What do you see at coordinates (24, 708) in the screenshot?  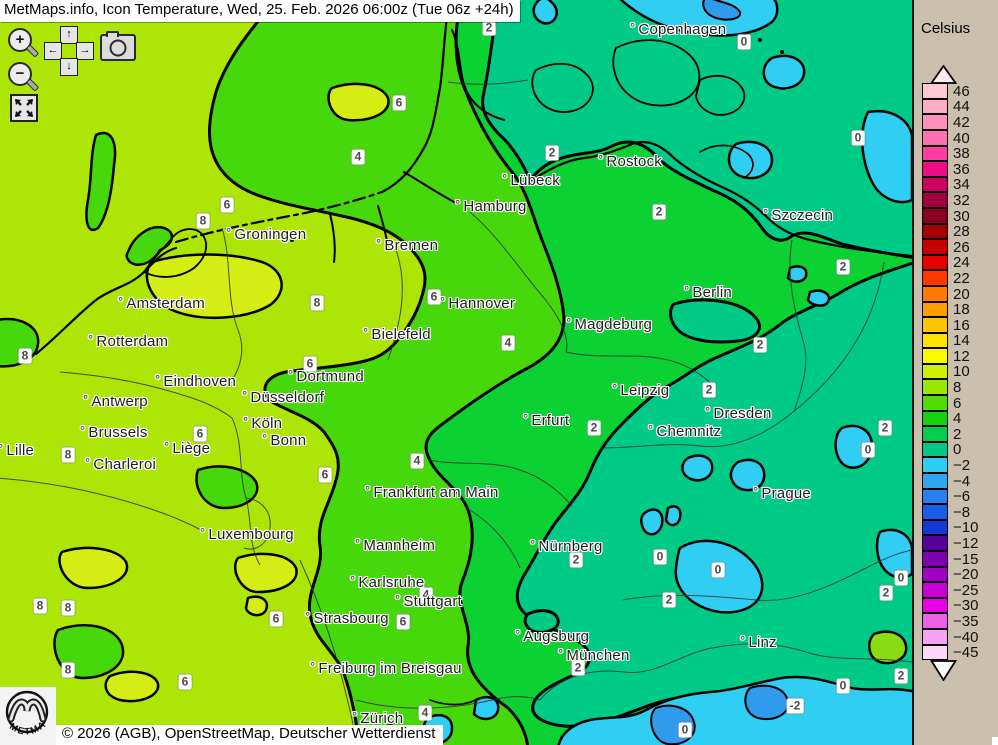 I see `metmaps-logo-icon: METMAPS` at bounding box center [24, 708].